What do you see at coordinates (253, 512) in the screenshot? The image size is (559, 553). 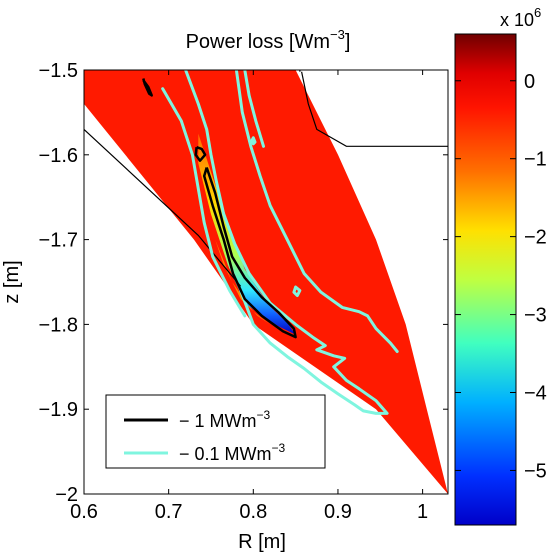 I see `x-tick-label: 0.8` at bounding box center [253, 512].